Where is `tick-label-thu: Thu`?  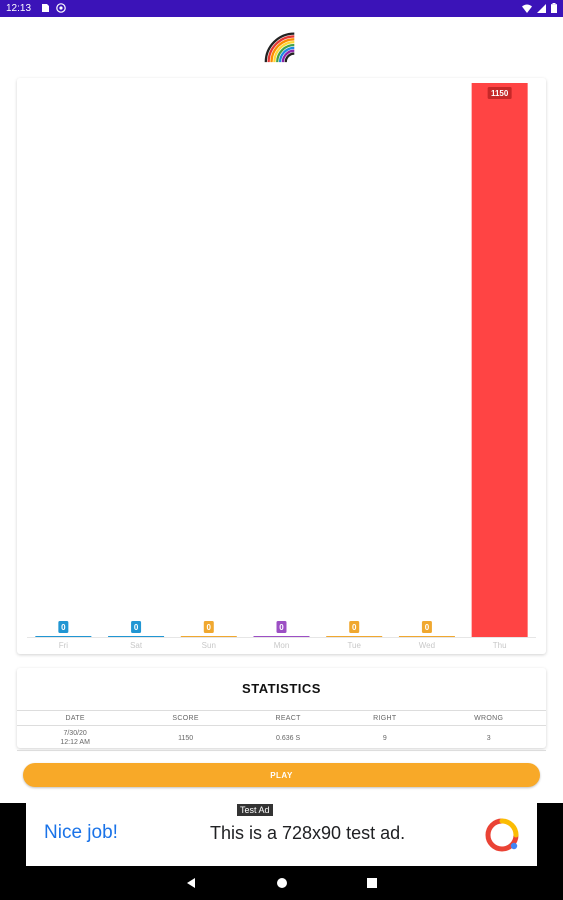
tick-label-thu: Thu is located at coordinates (500, 645).